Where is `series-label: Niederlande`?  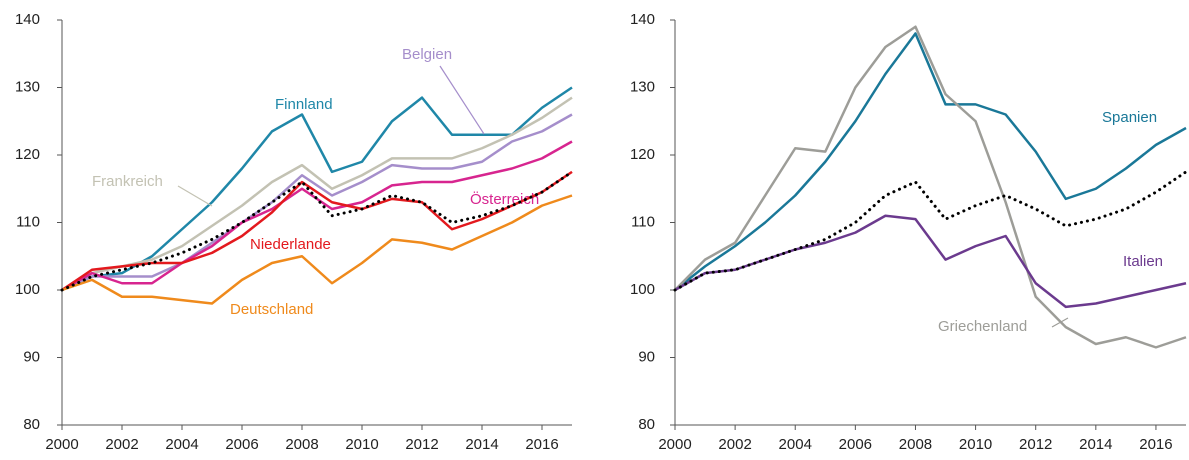
series-label: Niederlande is located at coordinates (290, 244).